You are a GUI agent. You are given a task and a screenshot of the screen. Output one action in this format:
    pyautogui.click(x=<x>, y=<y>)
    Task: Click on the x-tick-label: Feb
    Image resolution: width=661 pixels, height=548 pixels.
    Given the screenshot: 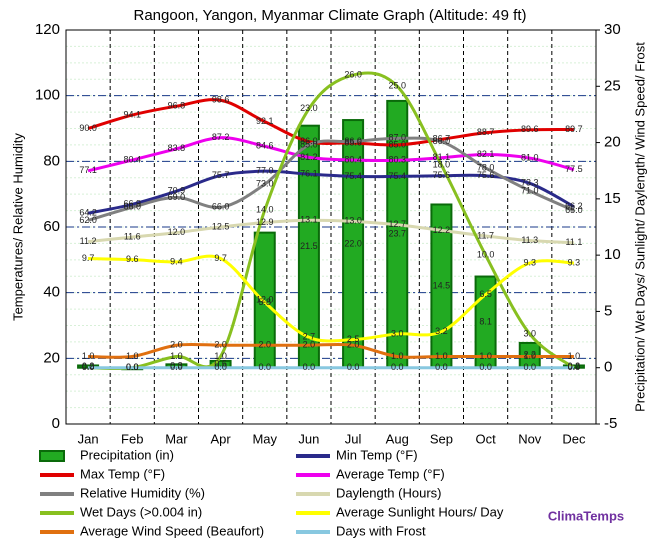 What is the action you would take?
    pyautogui.click(x=132, y=438)
    